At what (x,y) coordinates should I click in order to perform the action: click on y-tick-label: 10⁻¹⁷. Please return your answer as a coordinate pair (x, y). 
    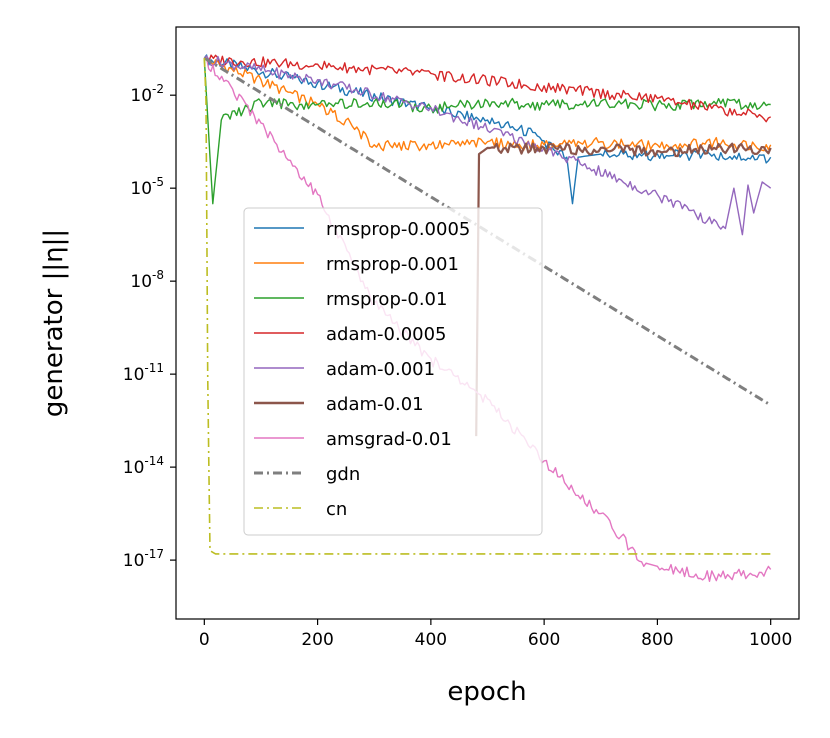
    Looking at the image, I should click on (143, 559).